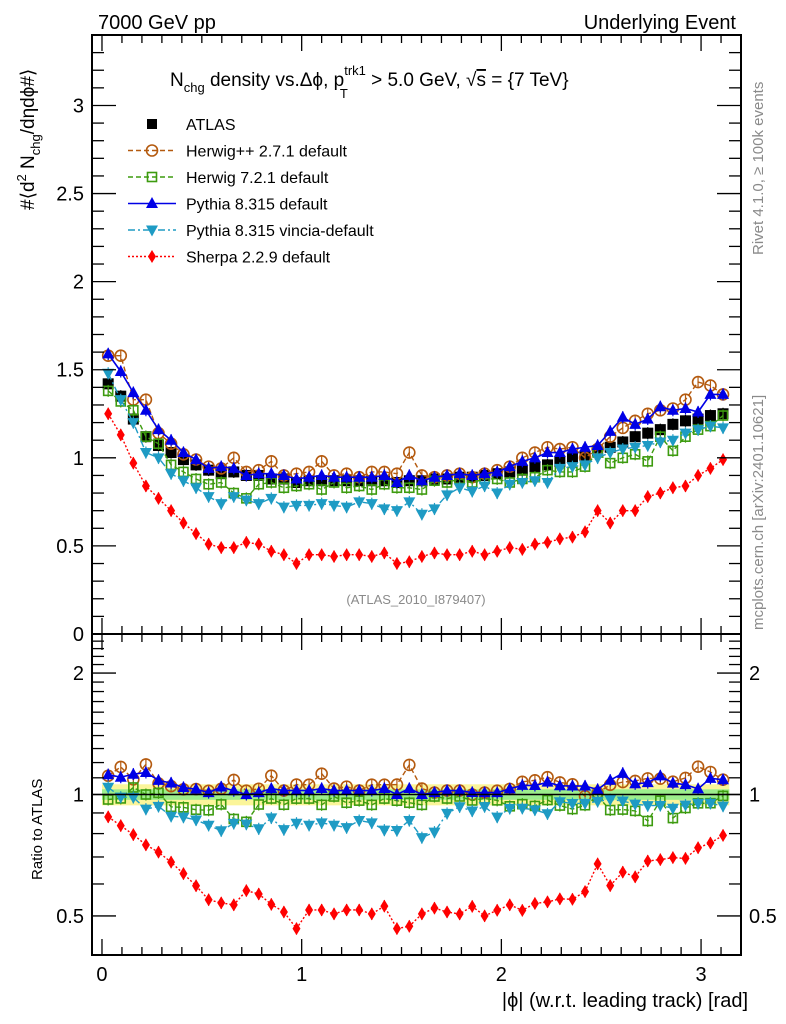 The height and width of the screenshot is (1024, 786). I want to click on legend-label: Sherpa 2.2.9 default, so click(258, 258).